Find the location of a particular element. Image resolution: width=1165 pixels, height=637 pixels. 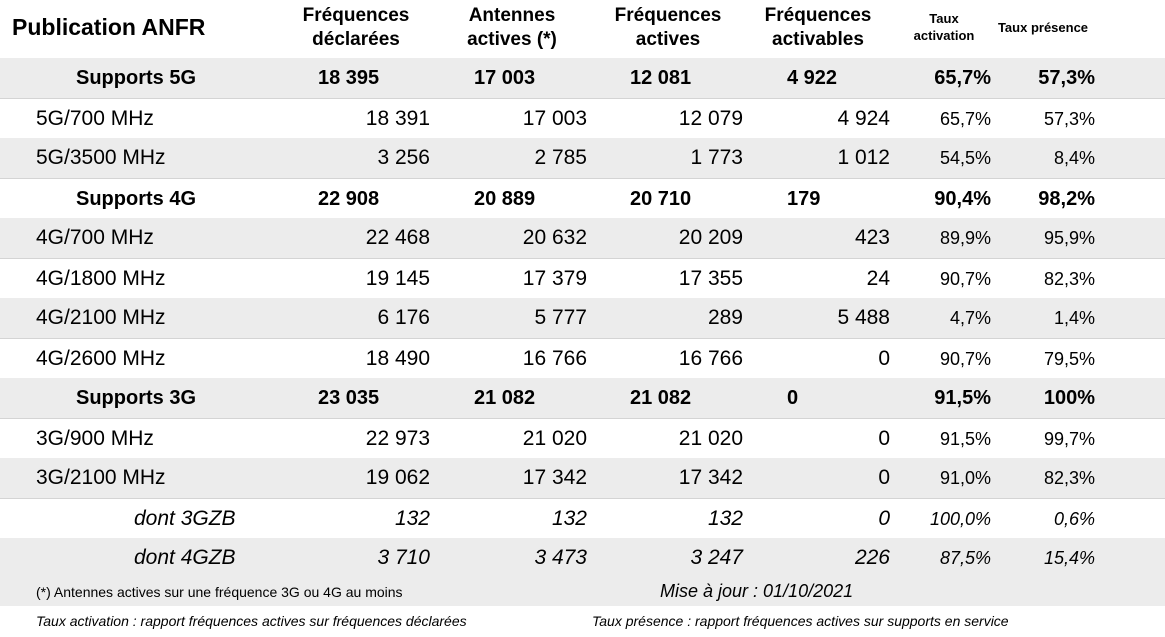

cell-active: 12 081 is located at coordinates (661, 78).